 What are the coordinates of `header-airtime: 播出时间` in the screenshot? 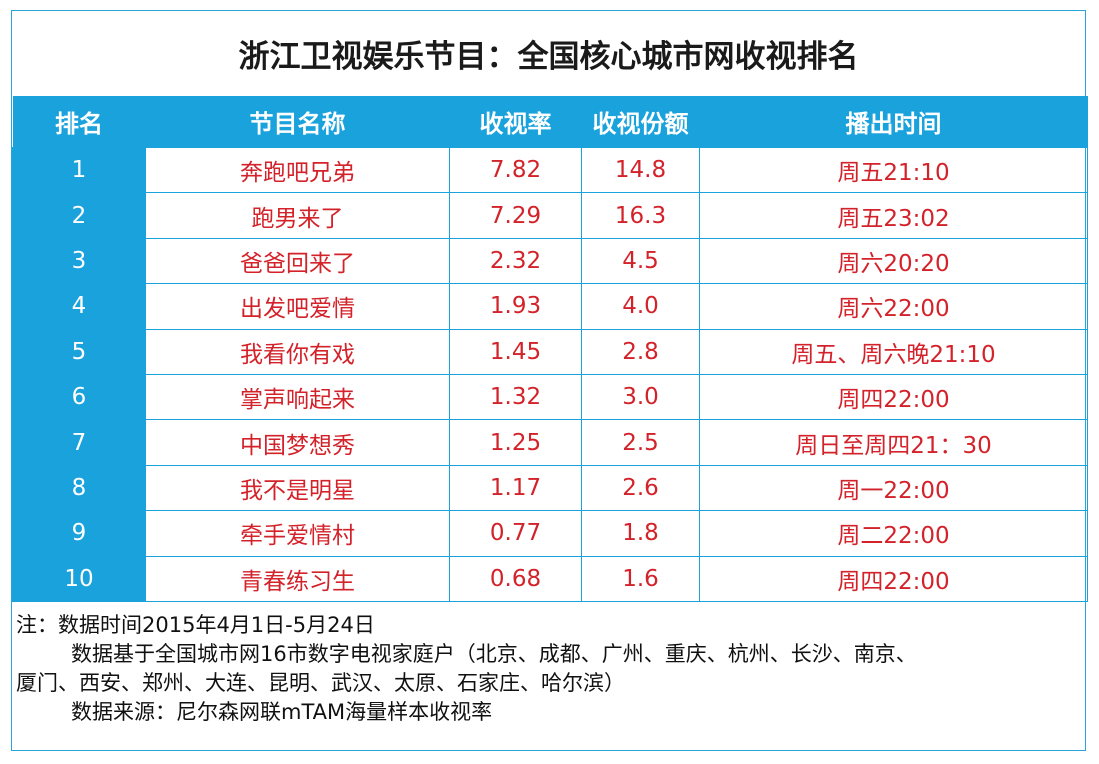 It's located at (893, 122).